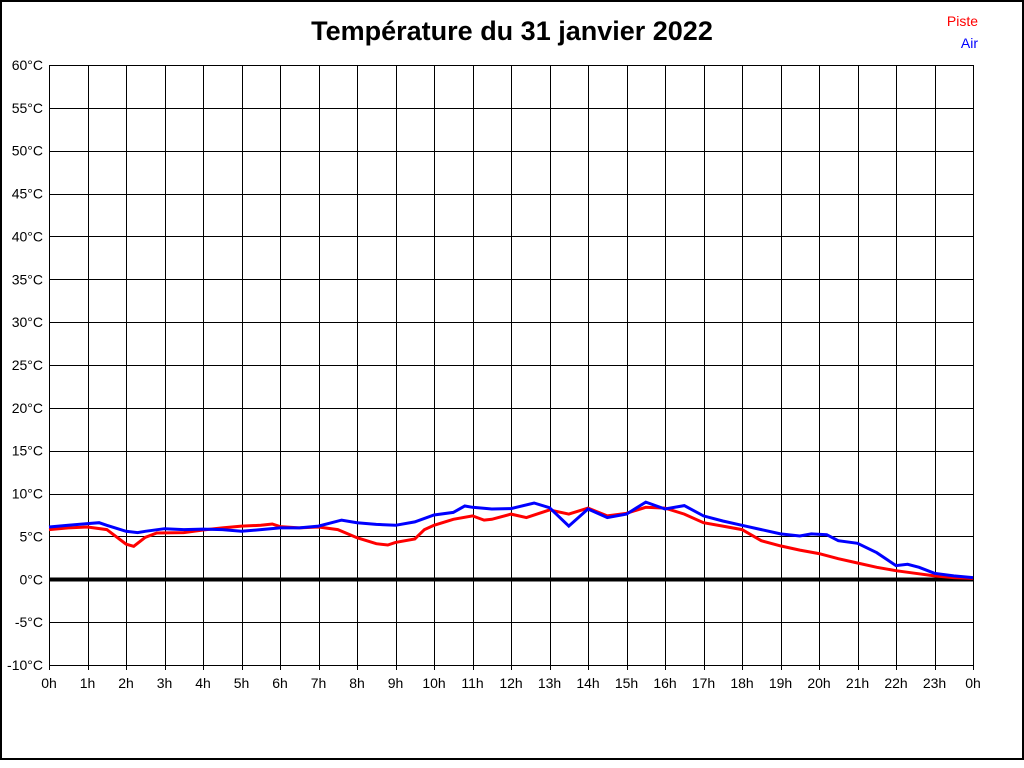 Image resolution: width=1024 pixels, height=768 pixels. I want to click on y-tick-label: 25°C, so click(27, 365).